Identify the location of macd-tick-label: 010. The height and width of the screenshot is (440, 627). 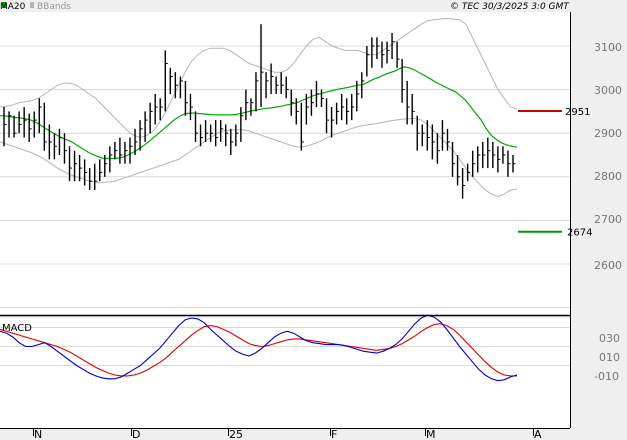
(609, 357).